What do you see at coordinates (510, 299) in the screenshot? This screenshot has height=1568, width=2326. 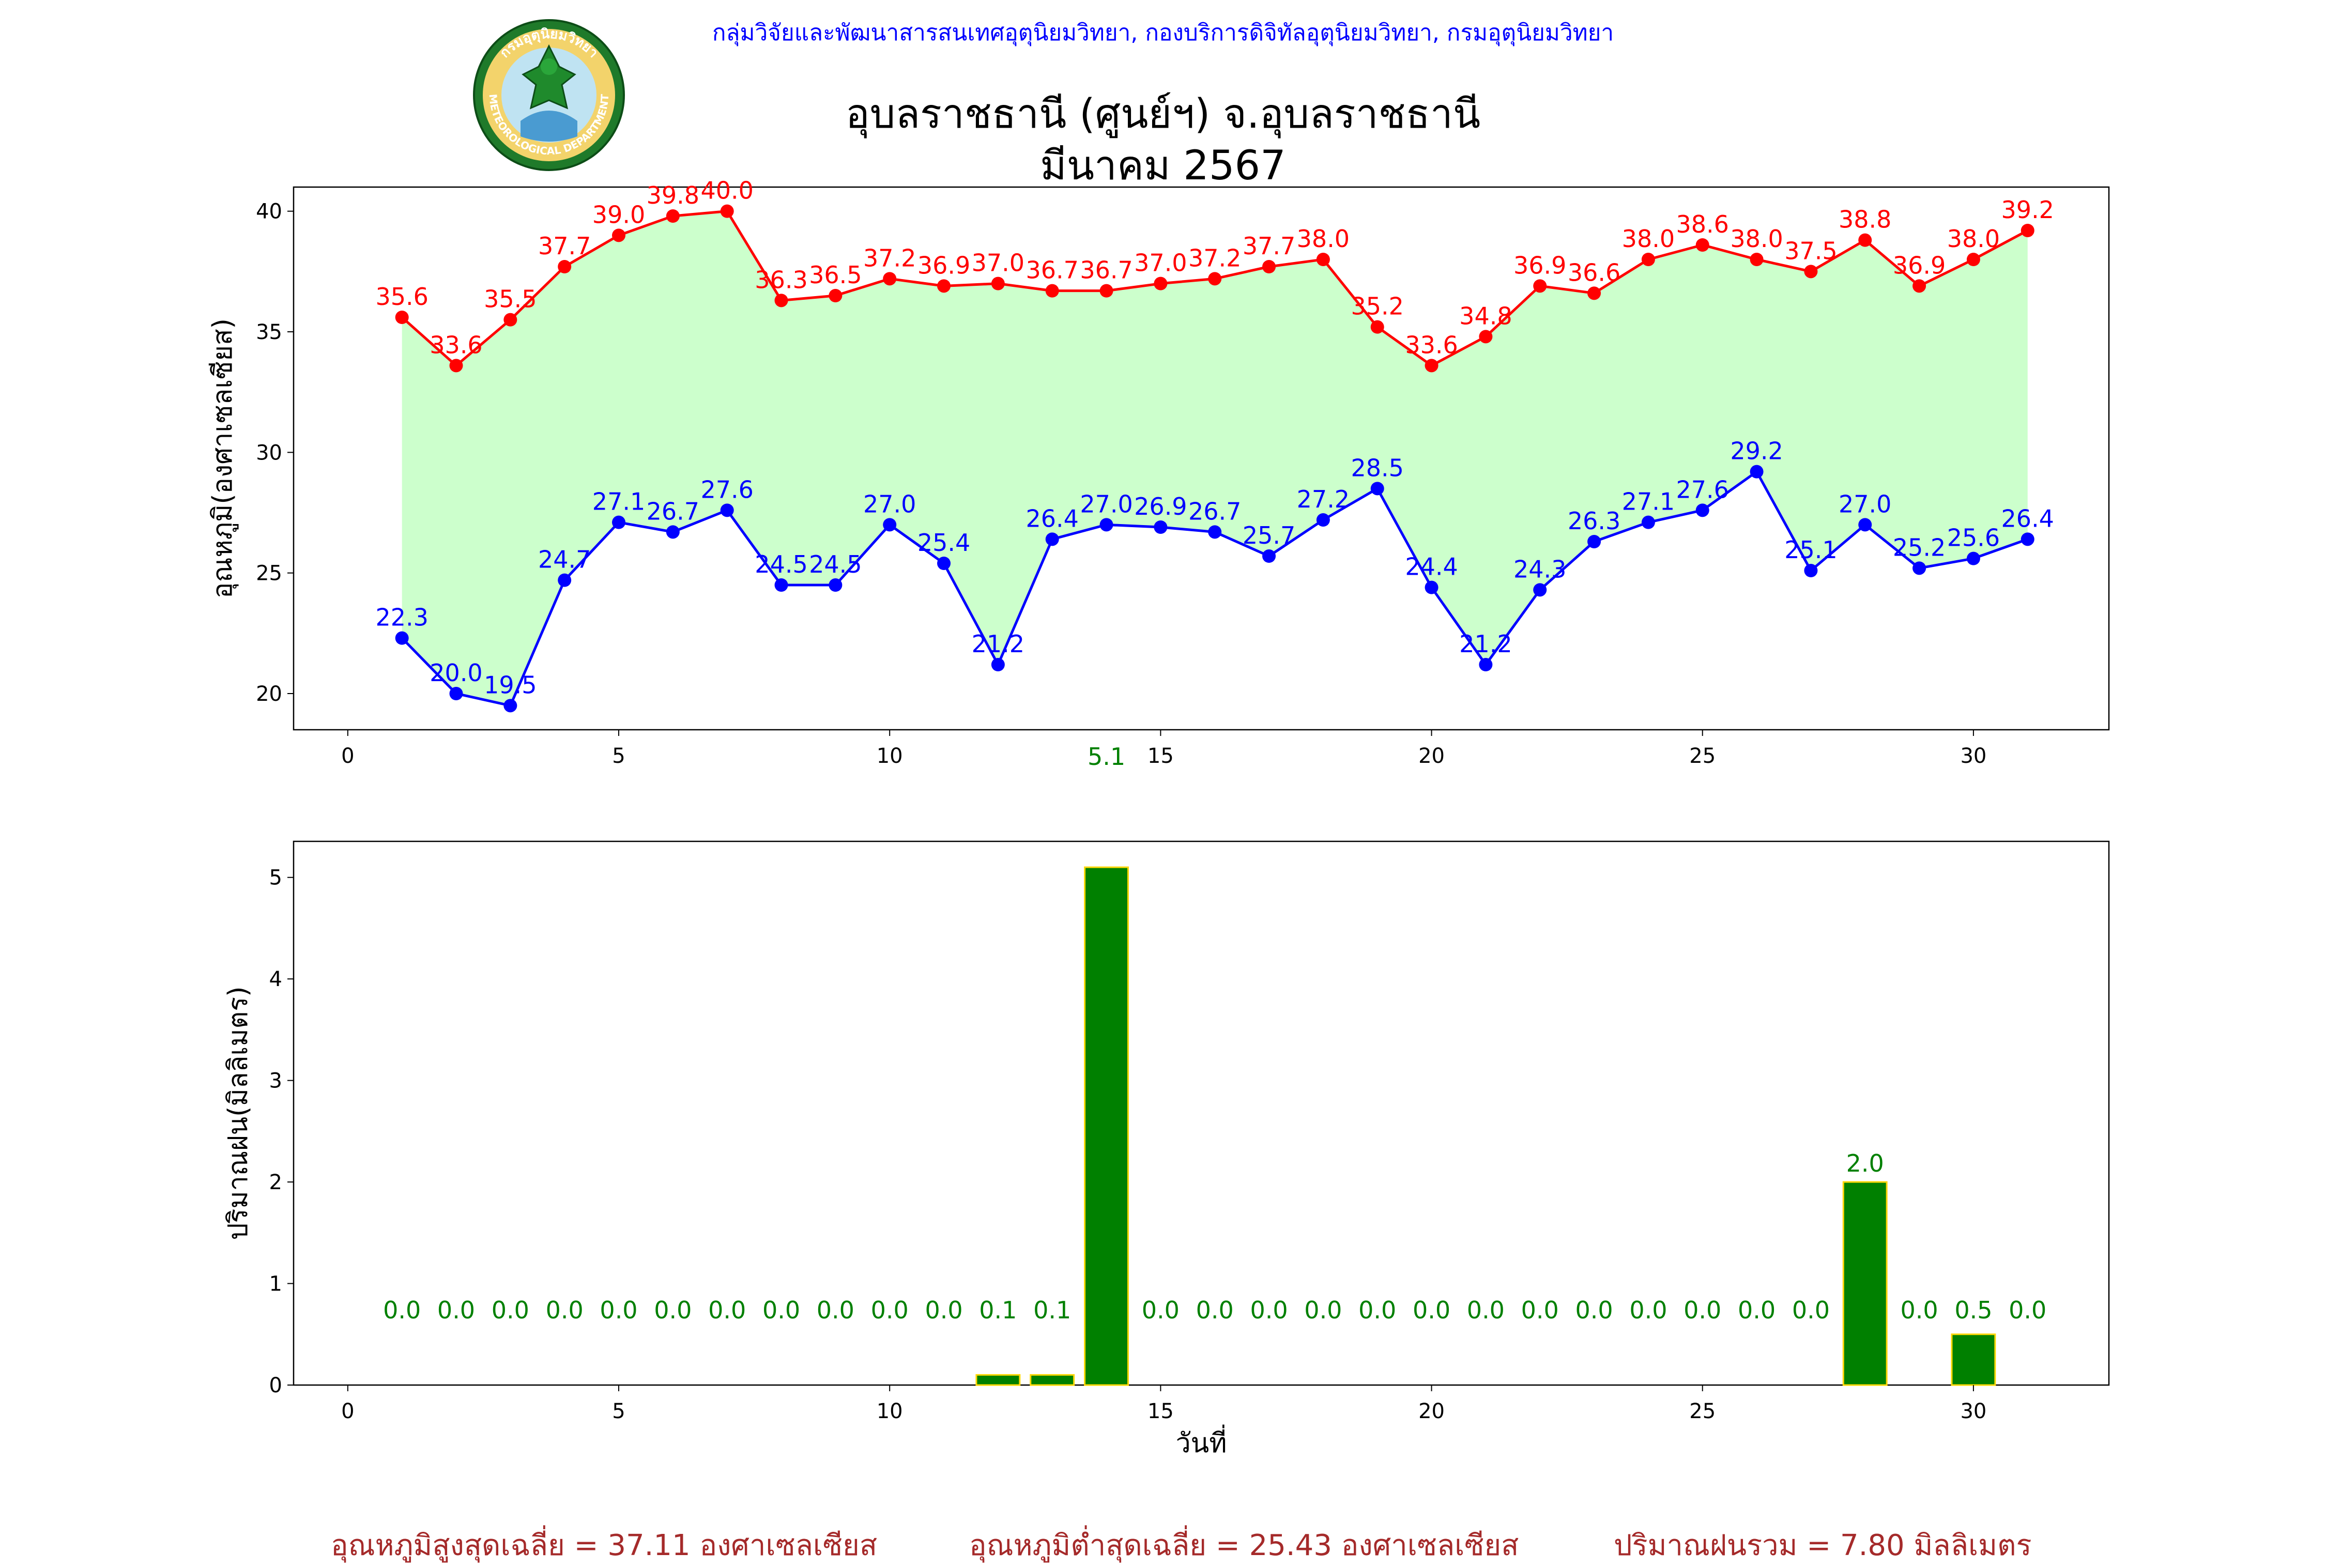 I see `max-temperature-data-label: 35.5` at bounding box center [510, 299].